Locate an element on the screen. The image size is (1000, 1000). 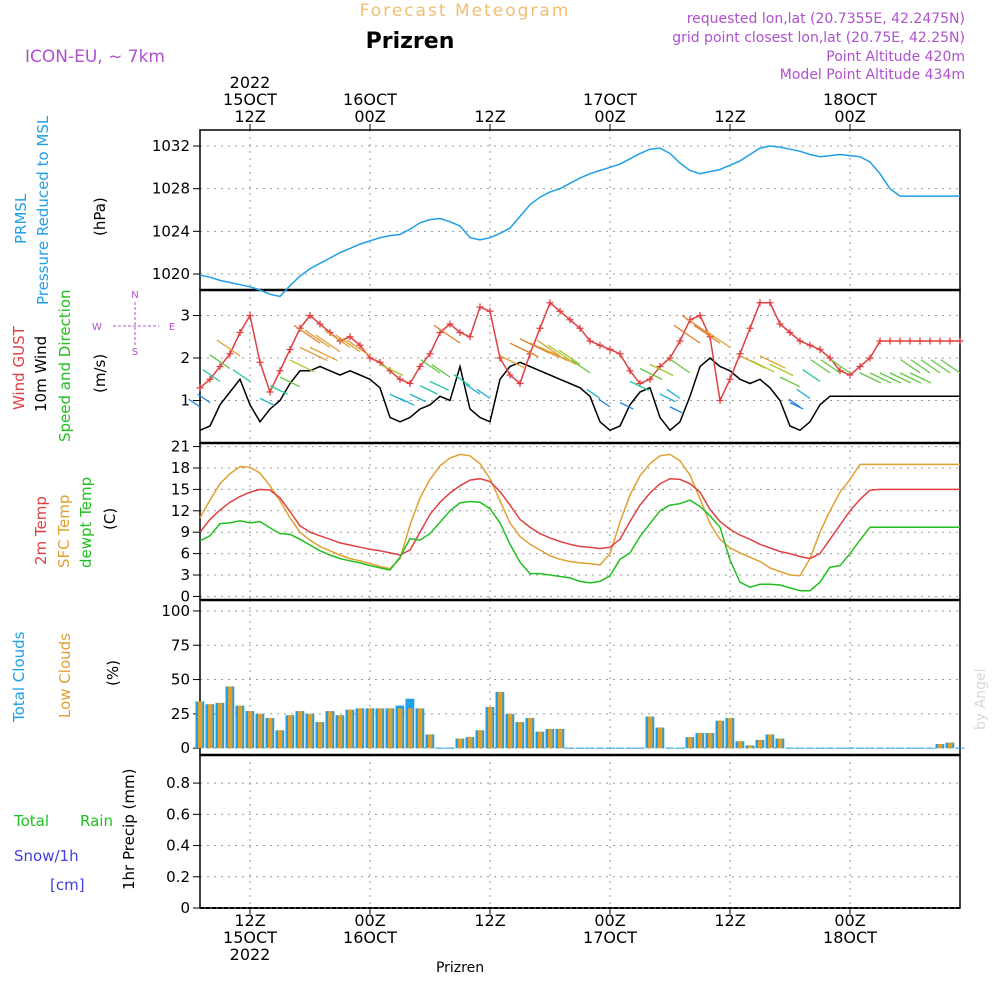
clouds-ytick-label: 75 is located at coordinates (180, 645).